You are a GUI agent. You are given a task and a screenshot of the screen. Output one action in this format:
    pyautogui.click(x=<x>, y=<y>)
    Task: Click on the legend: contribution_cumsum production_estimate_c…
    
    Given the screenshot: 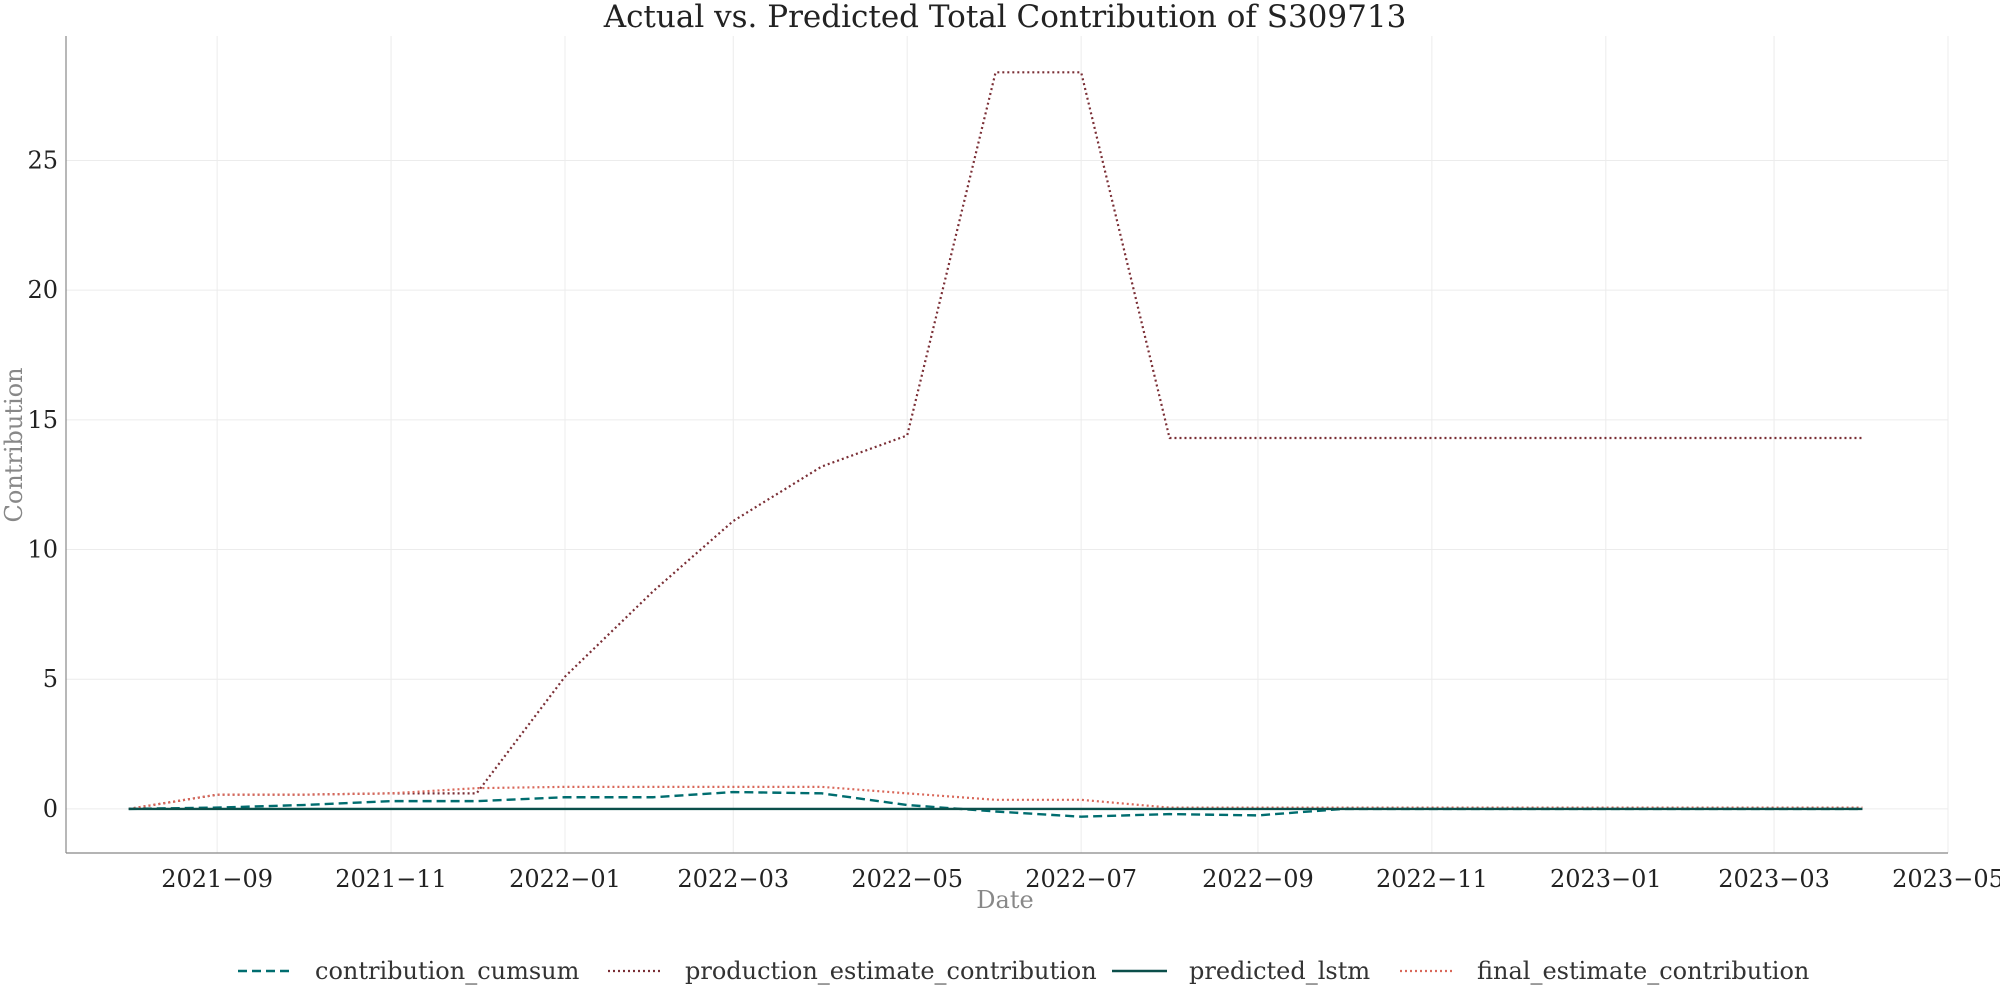 What is the action you would take?
    pyautogui.click(x=1023, y=971)
    